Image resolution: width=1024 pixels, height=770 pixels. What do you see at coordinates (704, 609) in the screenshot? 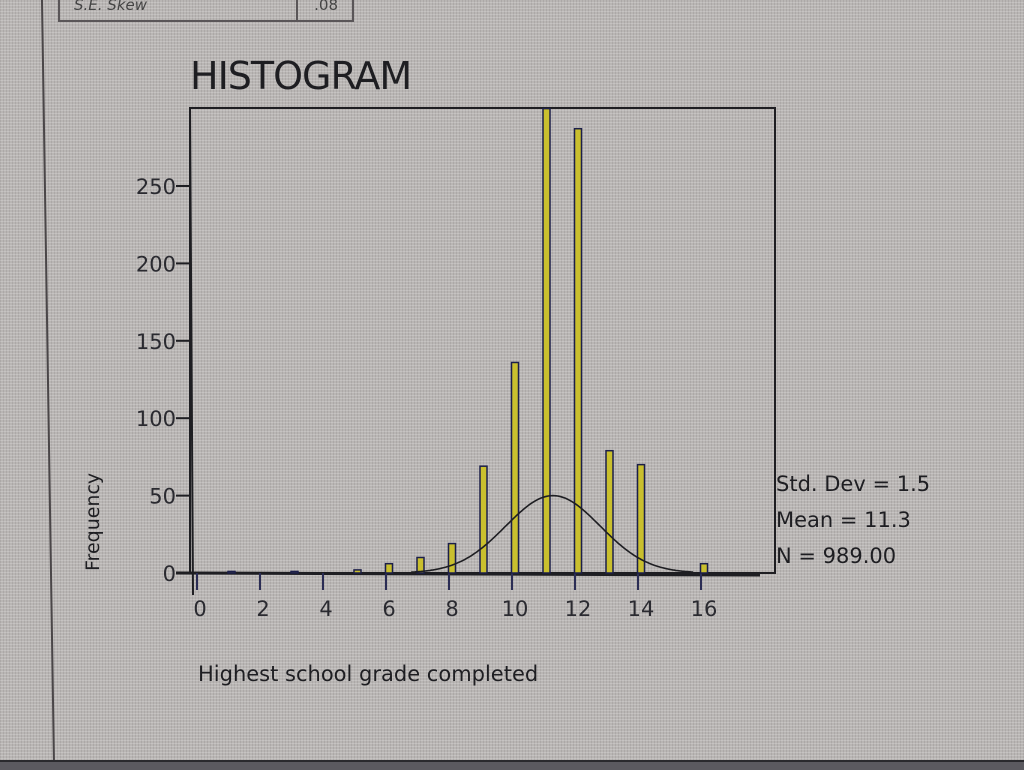
I see `x-tick-label: 16` at bounding box center [704, 609].